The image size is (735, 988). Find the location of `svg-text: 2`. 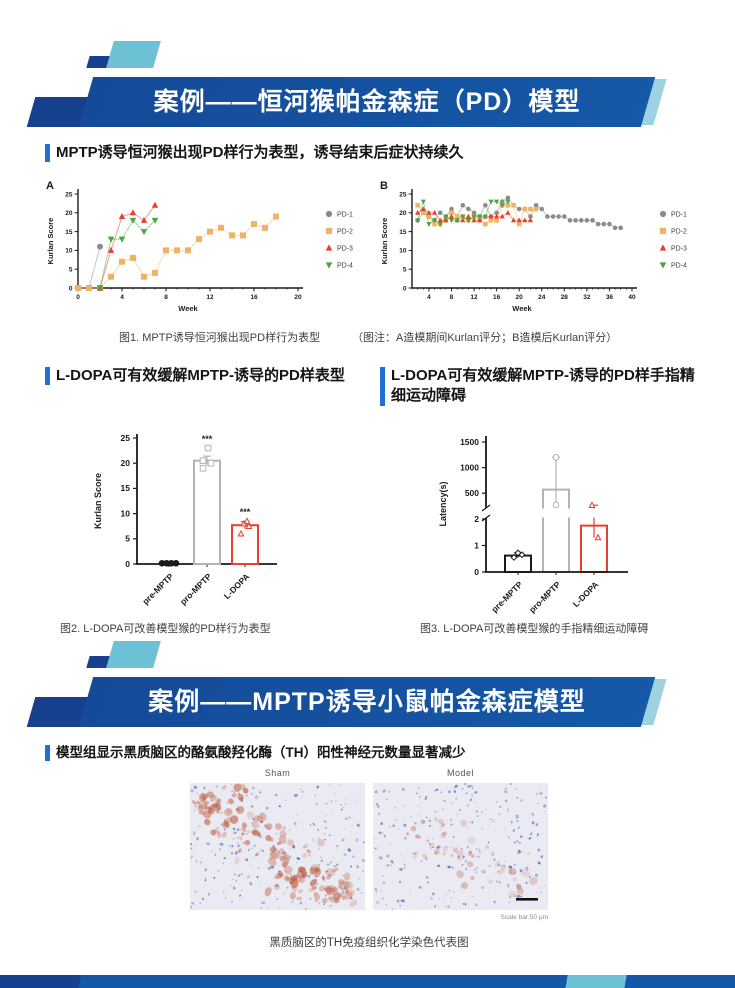

svg-text: 2 is located at coordinates (476, 519).